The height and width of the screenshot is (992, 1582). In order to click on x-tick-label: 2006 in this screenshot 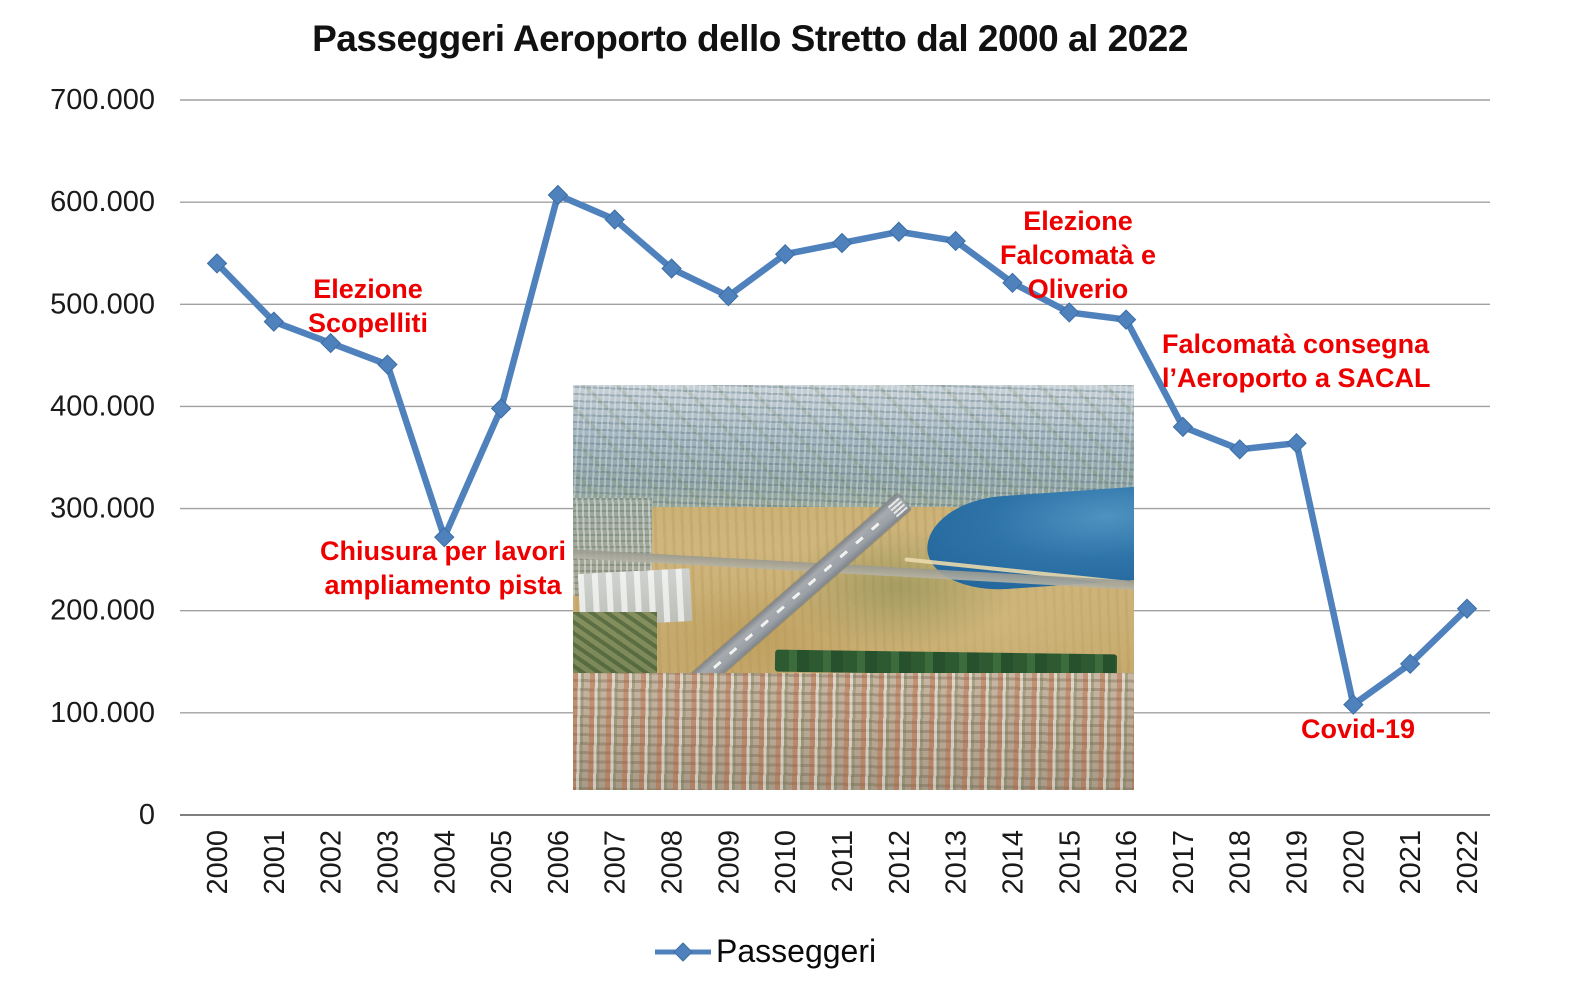, I will do `click(559, 862)`.